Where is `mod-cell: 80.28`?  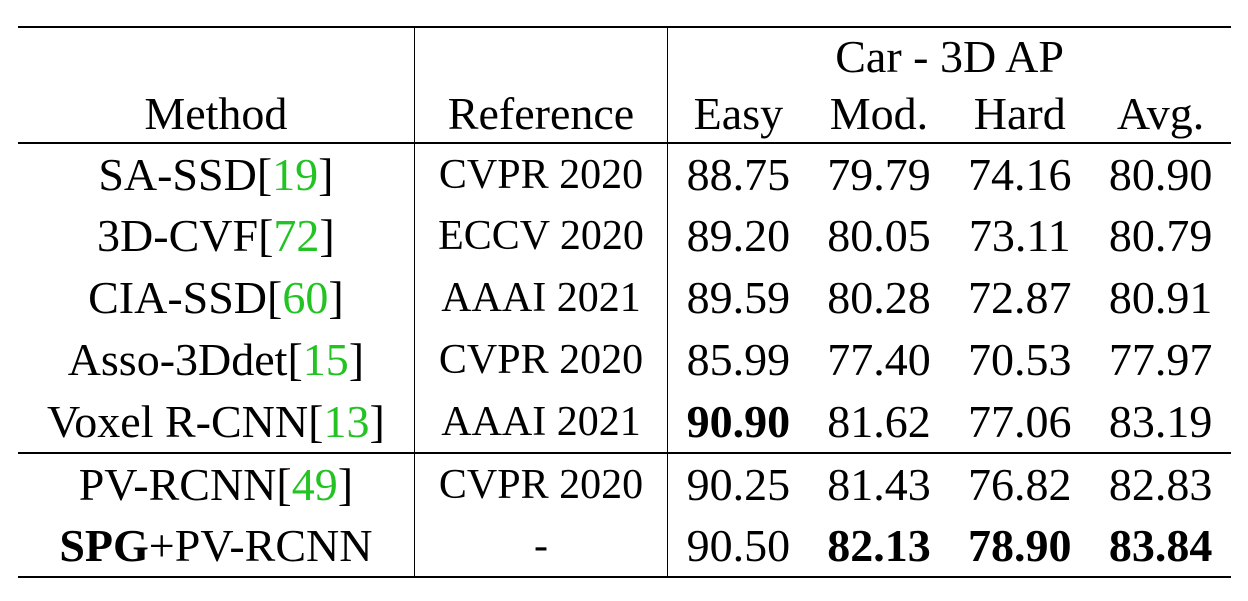
mod-cell: 80.28 is located at coordinates (879, 297).